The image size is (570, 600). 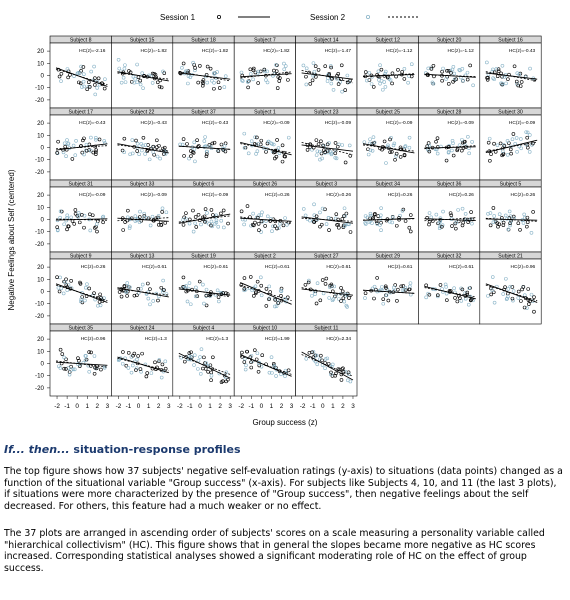 What do you see at coordinates (204, 185) in the screenshot?
I see `panel-subject-label: Subject 6` at bounding box center [204, 185].